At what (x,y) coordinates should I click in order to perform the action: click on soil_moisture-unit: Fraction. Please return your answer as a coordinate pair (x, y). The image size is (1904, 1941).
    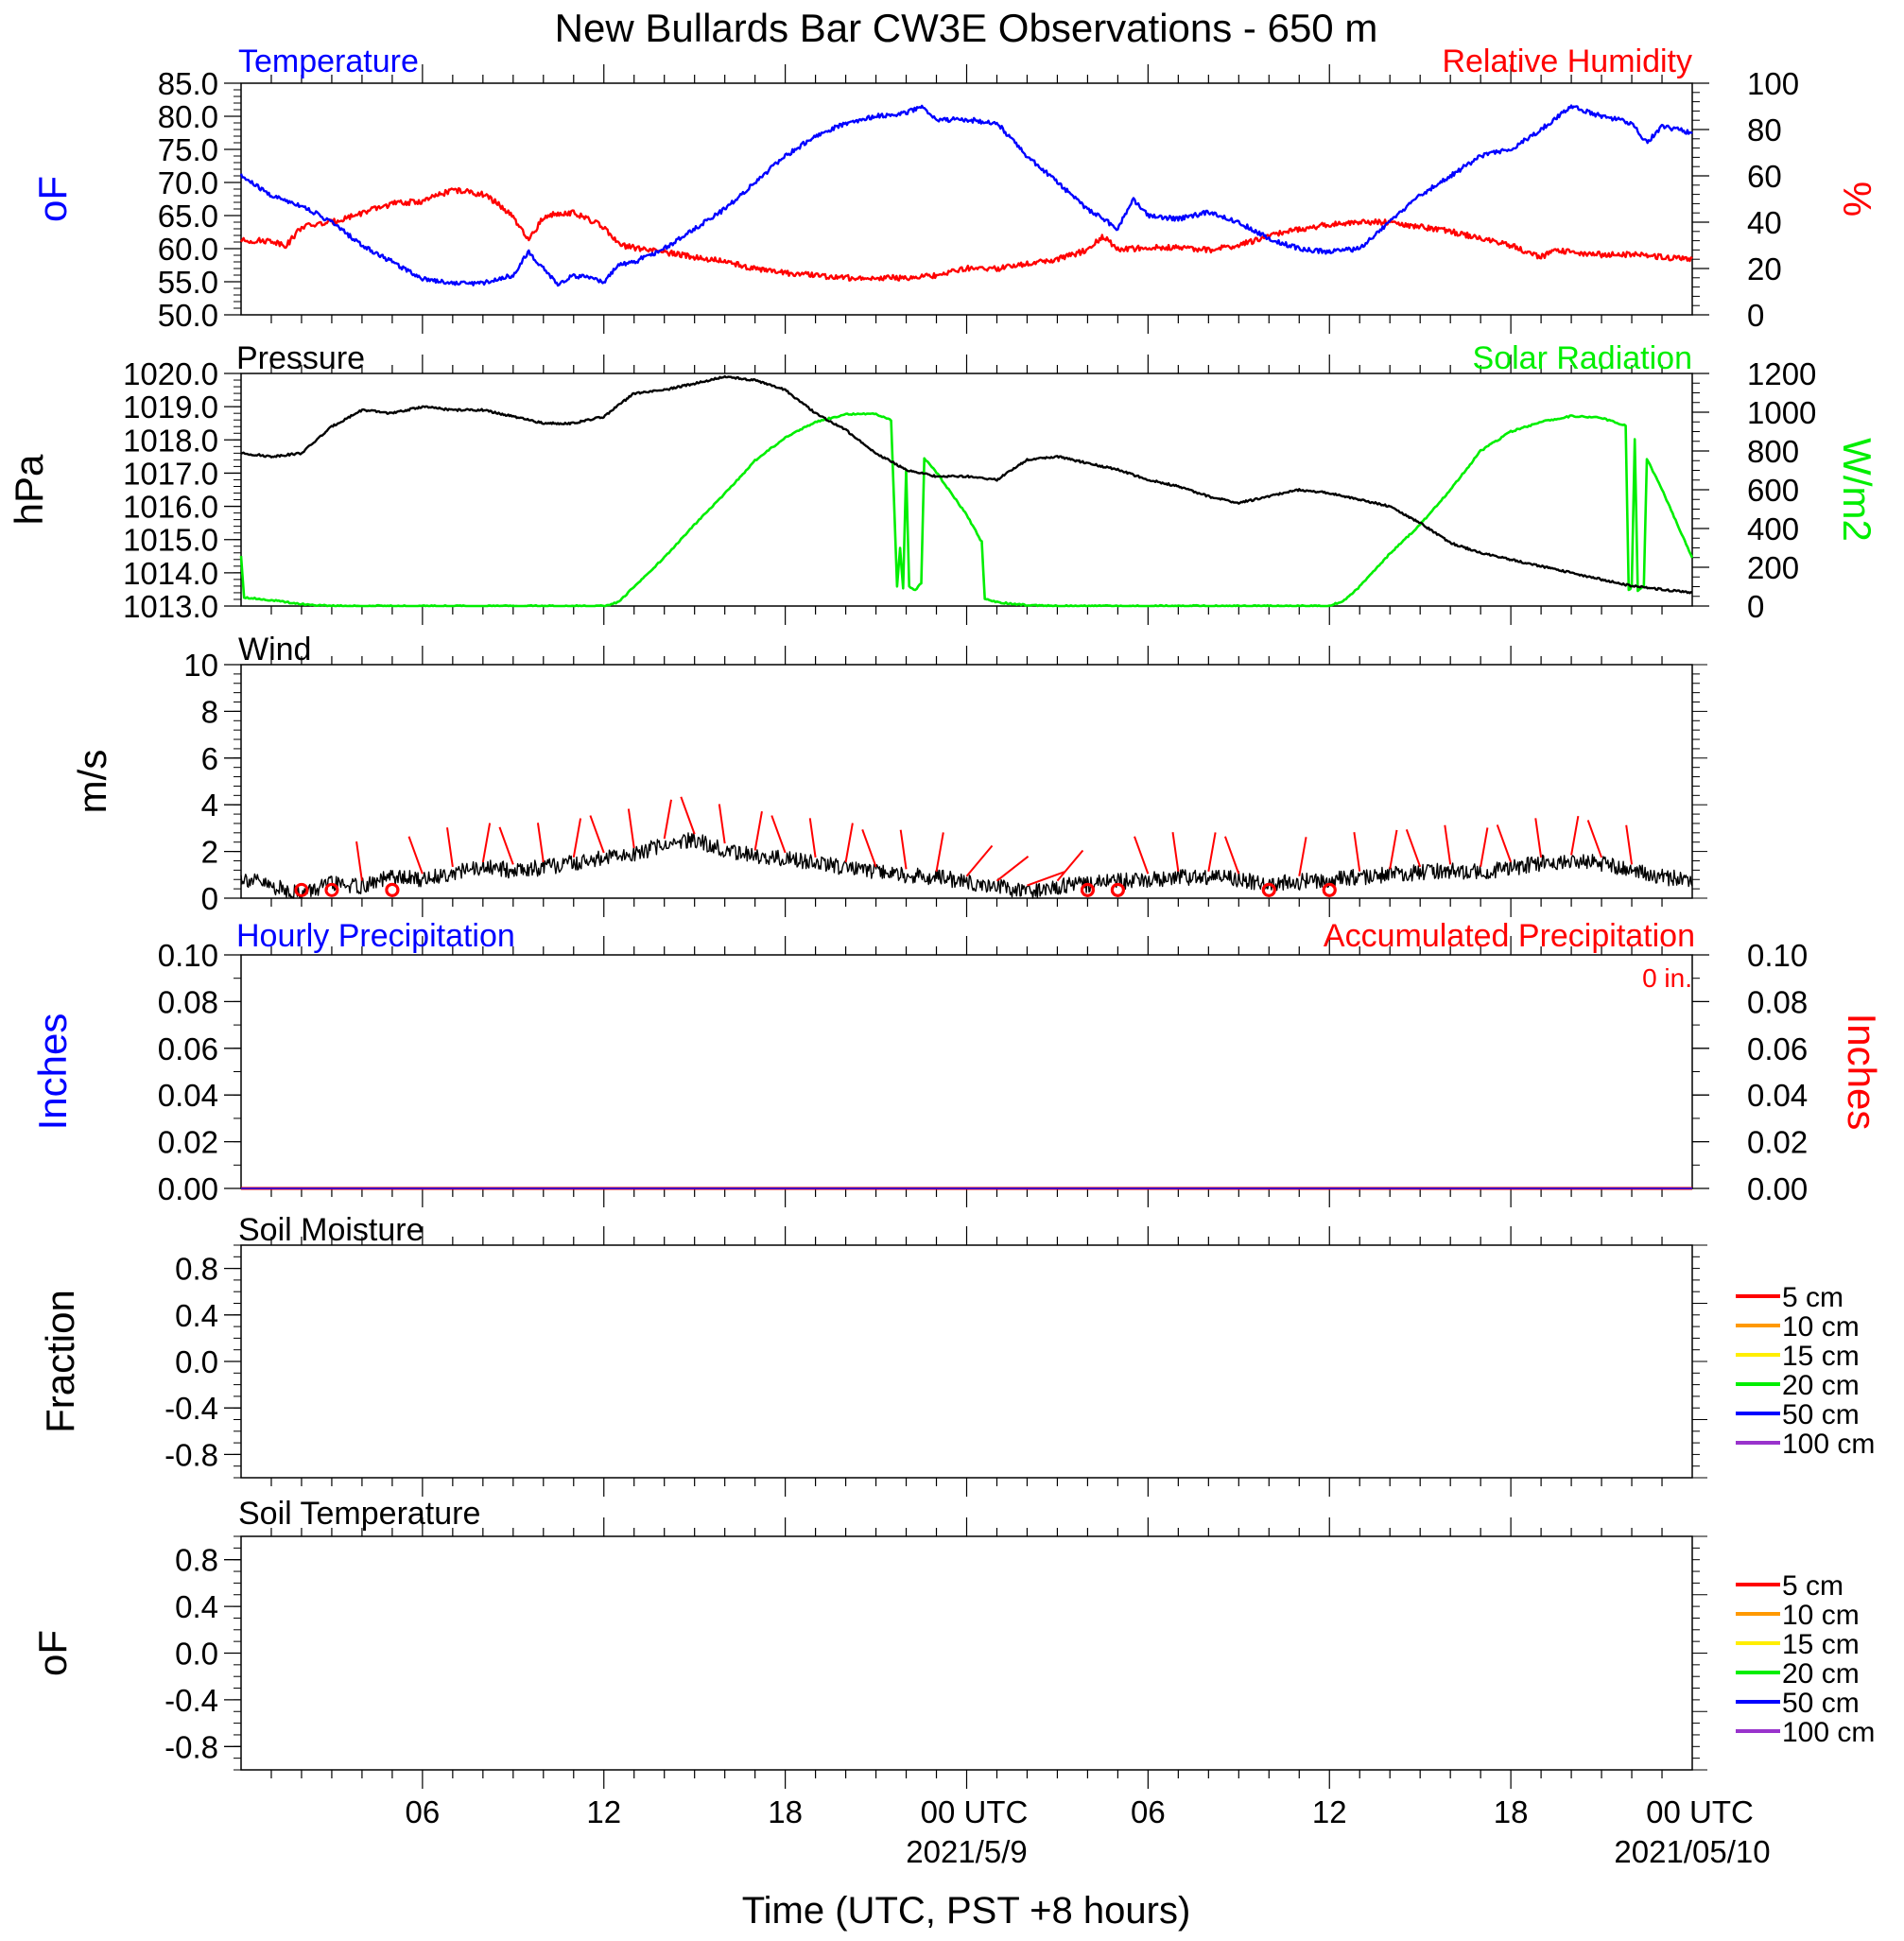
    Looking at the image, I should click on (60, 1362).